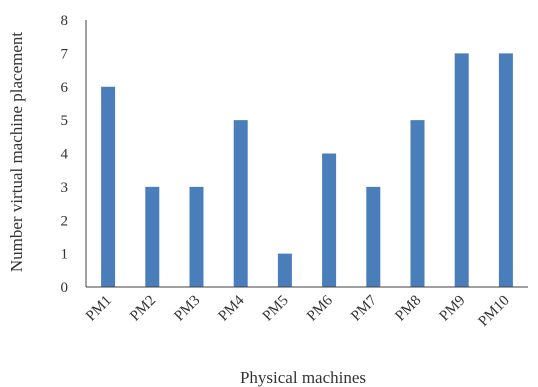 The width and height of the screenshot is (538, 387). What do you see at coordinates (65, 221) in the screenshot?
I see `y-tick-label: 2` at bounding box center [65, 221].